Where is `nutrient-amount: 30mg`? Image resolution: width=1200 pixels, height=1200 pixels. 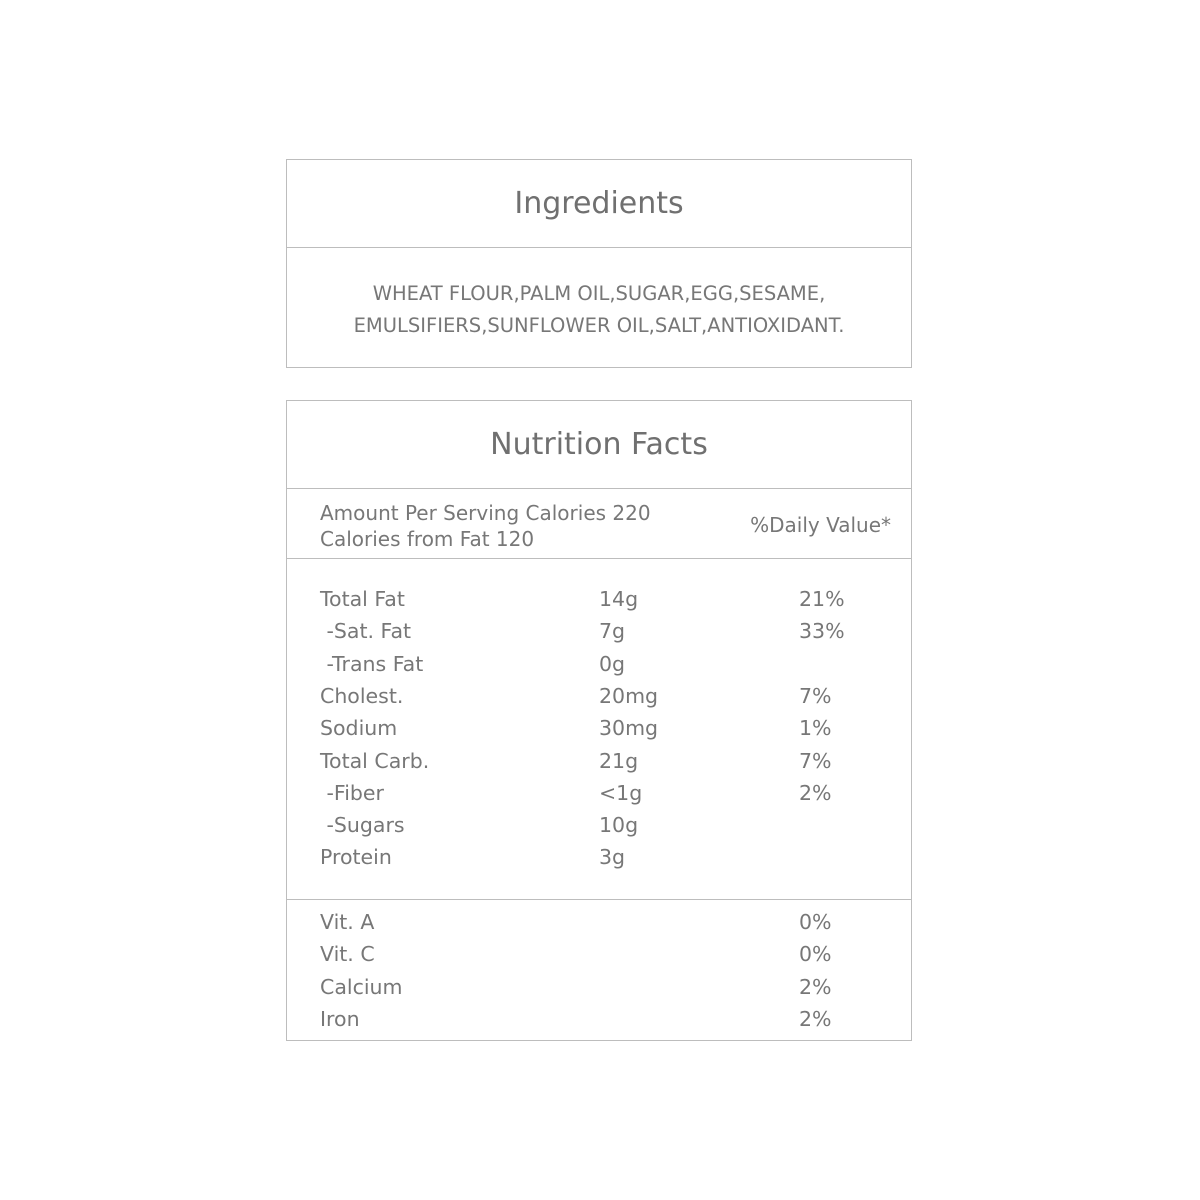 nutrient-amount: 30mg is located at coordinates (629, 728).